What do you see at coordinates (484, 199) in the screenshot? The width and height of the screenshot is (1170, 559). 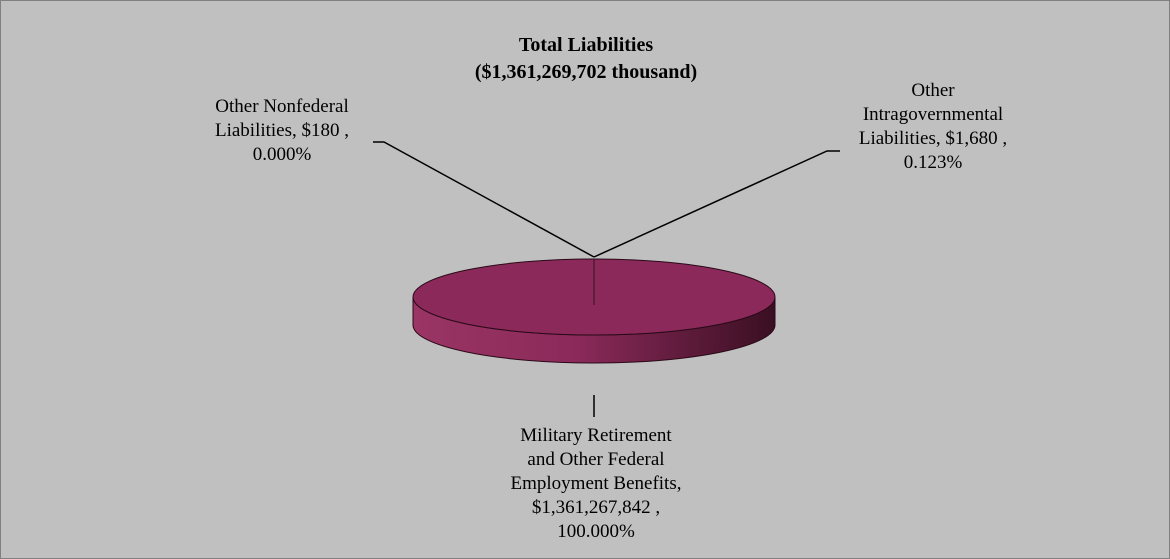 I see `leader-line-other-nonfederal` at bounding box center [484, 199].